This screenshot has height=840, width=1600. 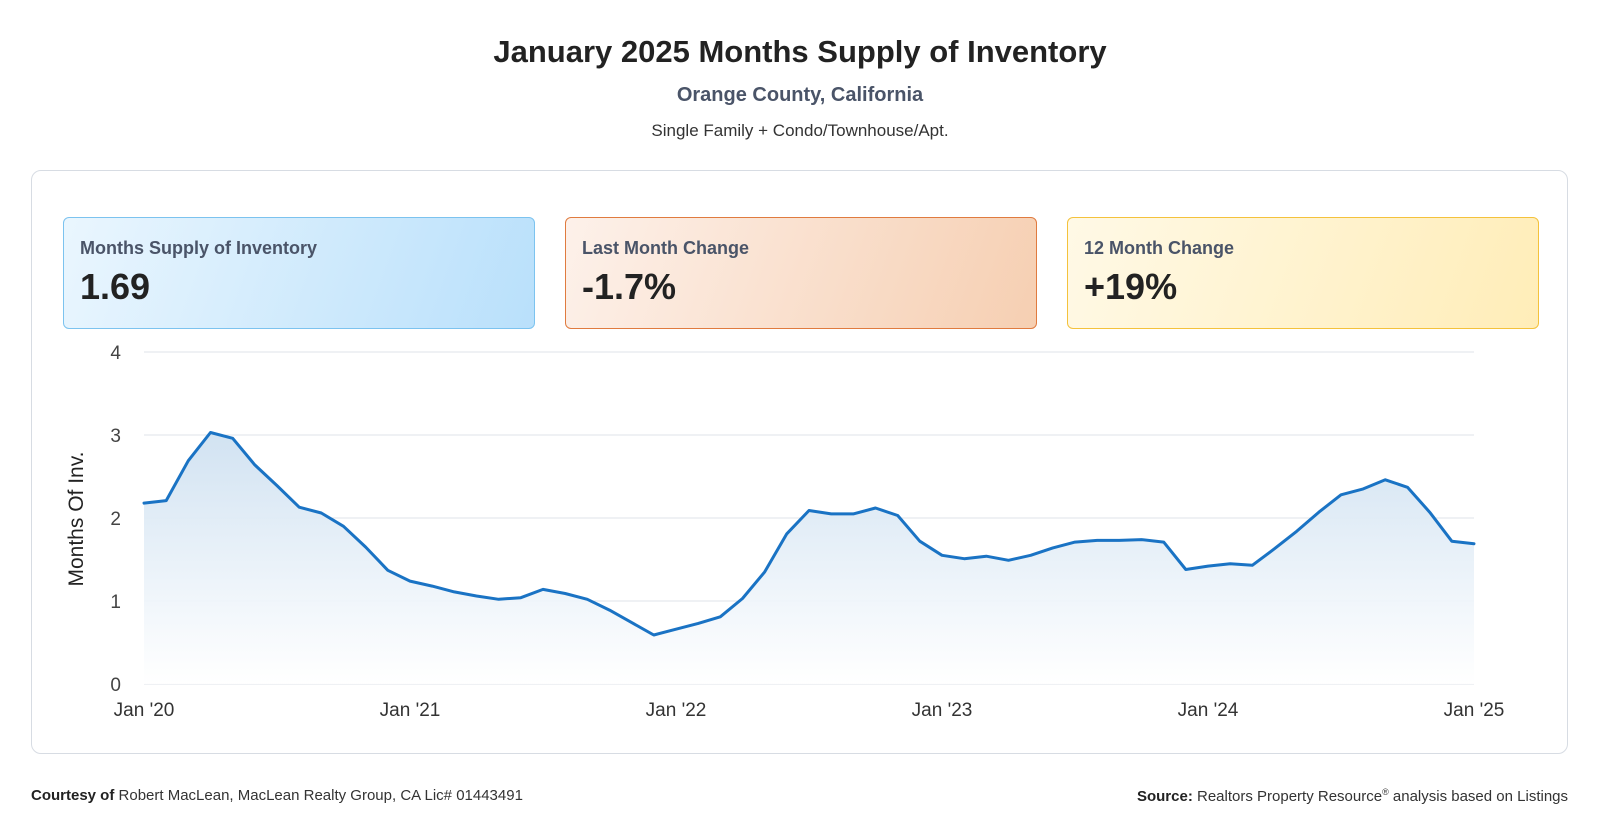 I want to click on y-tick-label: 1, so click(x=115, y=602).